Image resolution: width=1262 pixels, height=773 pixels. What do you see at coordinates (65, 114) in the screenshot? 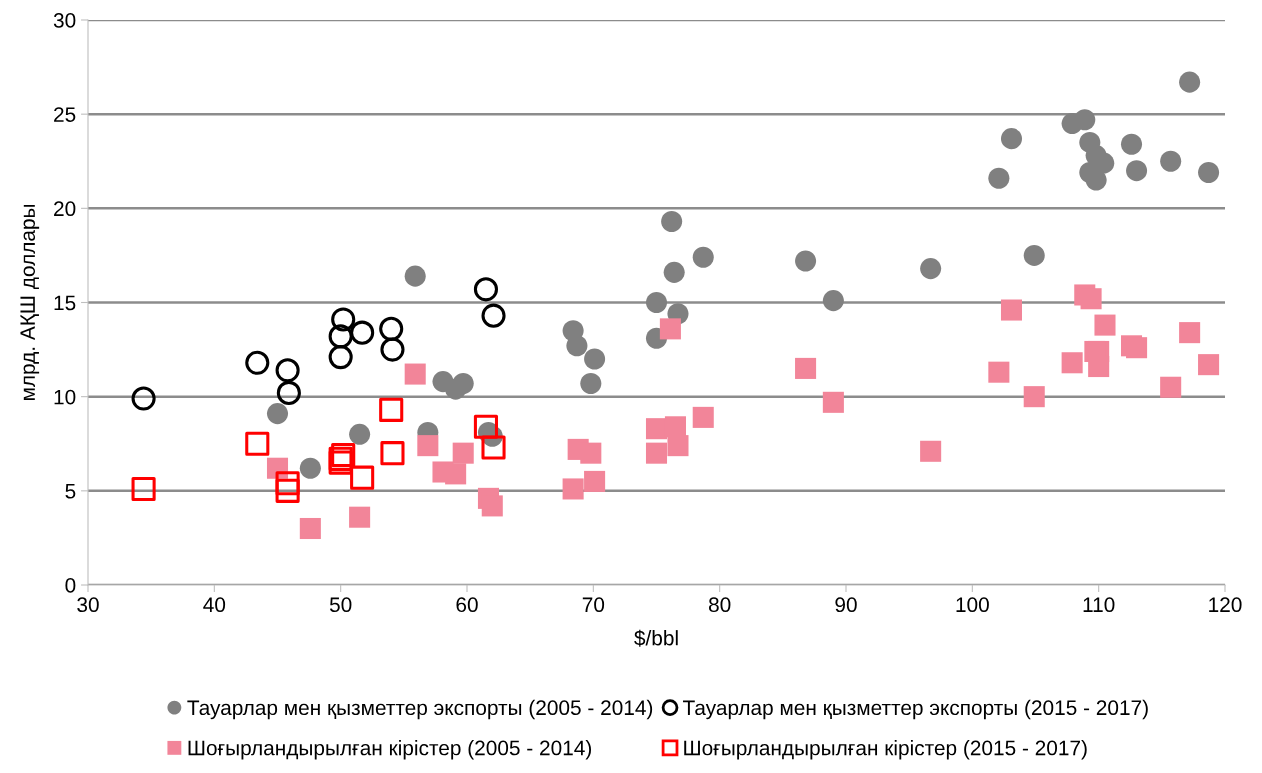
I see `y-tick-label: 25` at bounding box center [65, 114].